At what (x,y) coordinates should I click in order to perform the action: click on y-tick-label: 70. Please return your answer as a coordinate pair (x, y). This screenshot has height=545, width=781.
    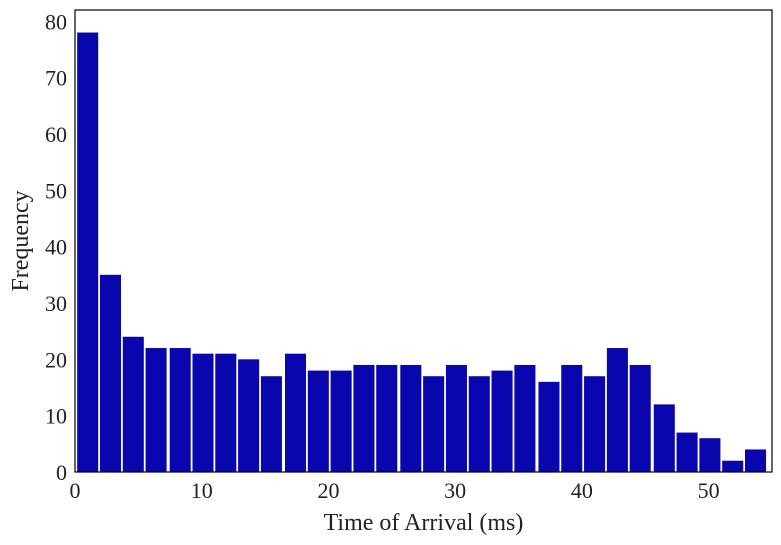
    Looking at the image, I should click on (56, 78).